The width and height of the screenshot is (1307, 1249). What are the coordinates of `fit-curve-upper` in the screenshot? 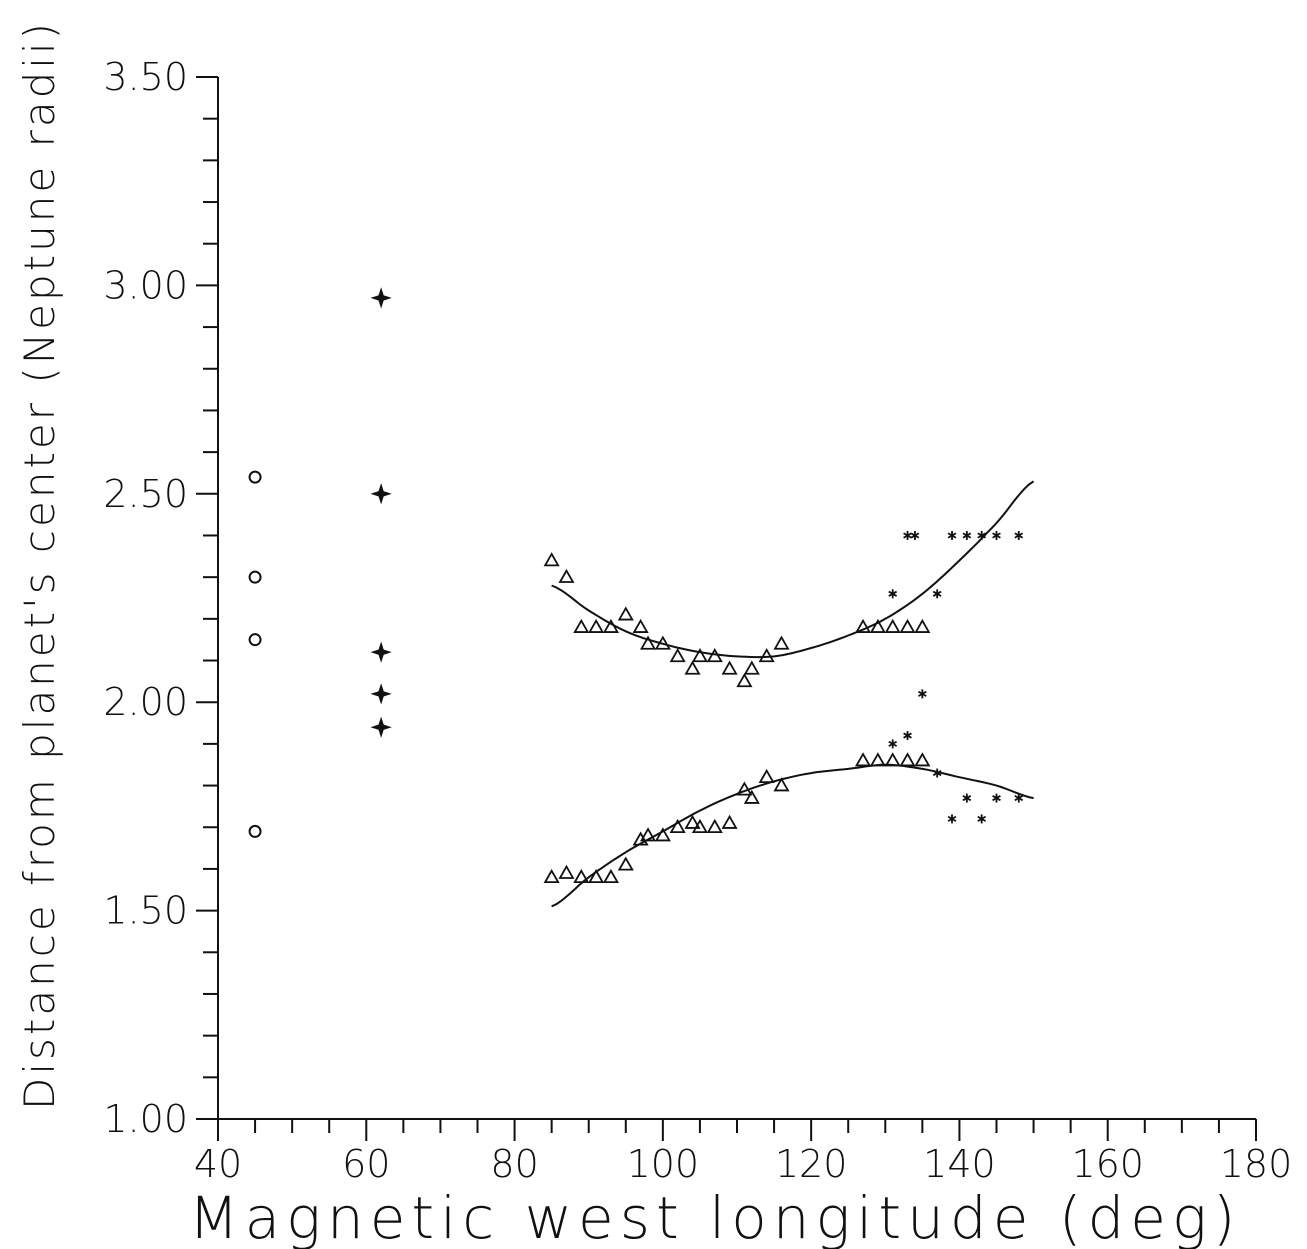 It's located at (793, 569).